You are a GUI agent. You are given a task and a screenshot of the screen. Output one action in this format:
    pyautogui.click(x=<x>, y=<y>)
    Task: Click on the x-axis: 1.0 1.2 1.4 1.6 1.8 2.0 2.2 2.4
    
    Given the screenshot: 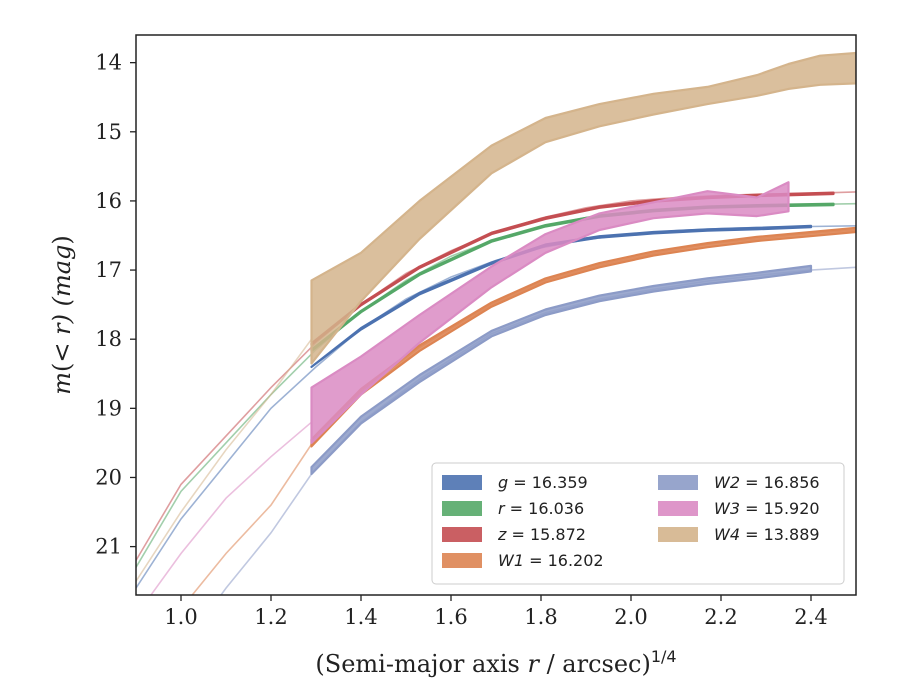 What is the action you would take?
    pyautogui.click(x=496, y=612)
    